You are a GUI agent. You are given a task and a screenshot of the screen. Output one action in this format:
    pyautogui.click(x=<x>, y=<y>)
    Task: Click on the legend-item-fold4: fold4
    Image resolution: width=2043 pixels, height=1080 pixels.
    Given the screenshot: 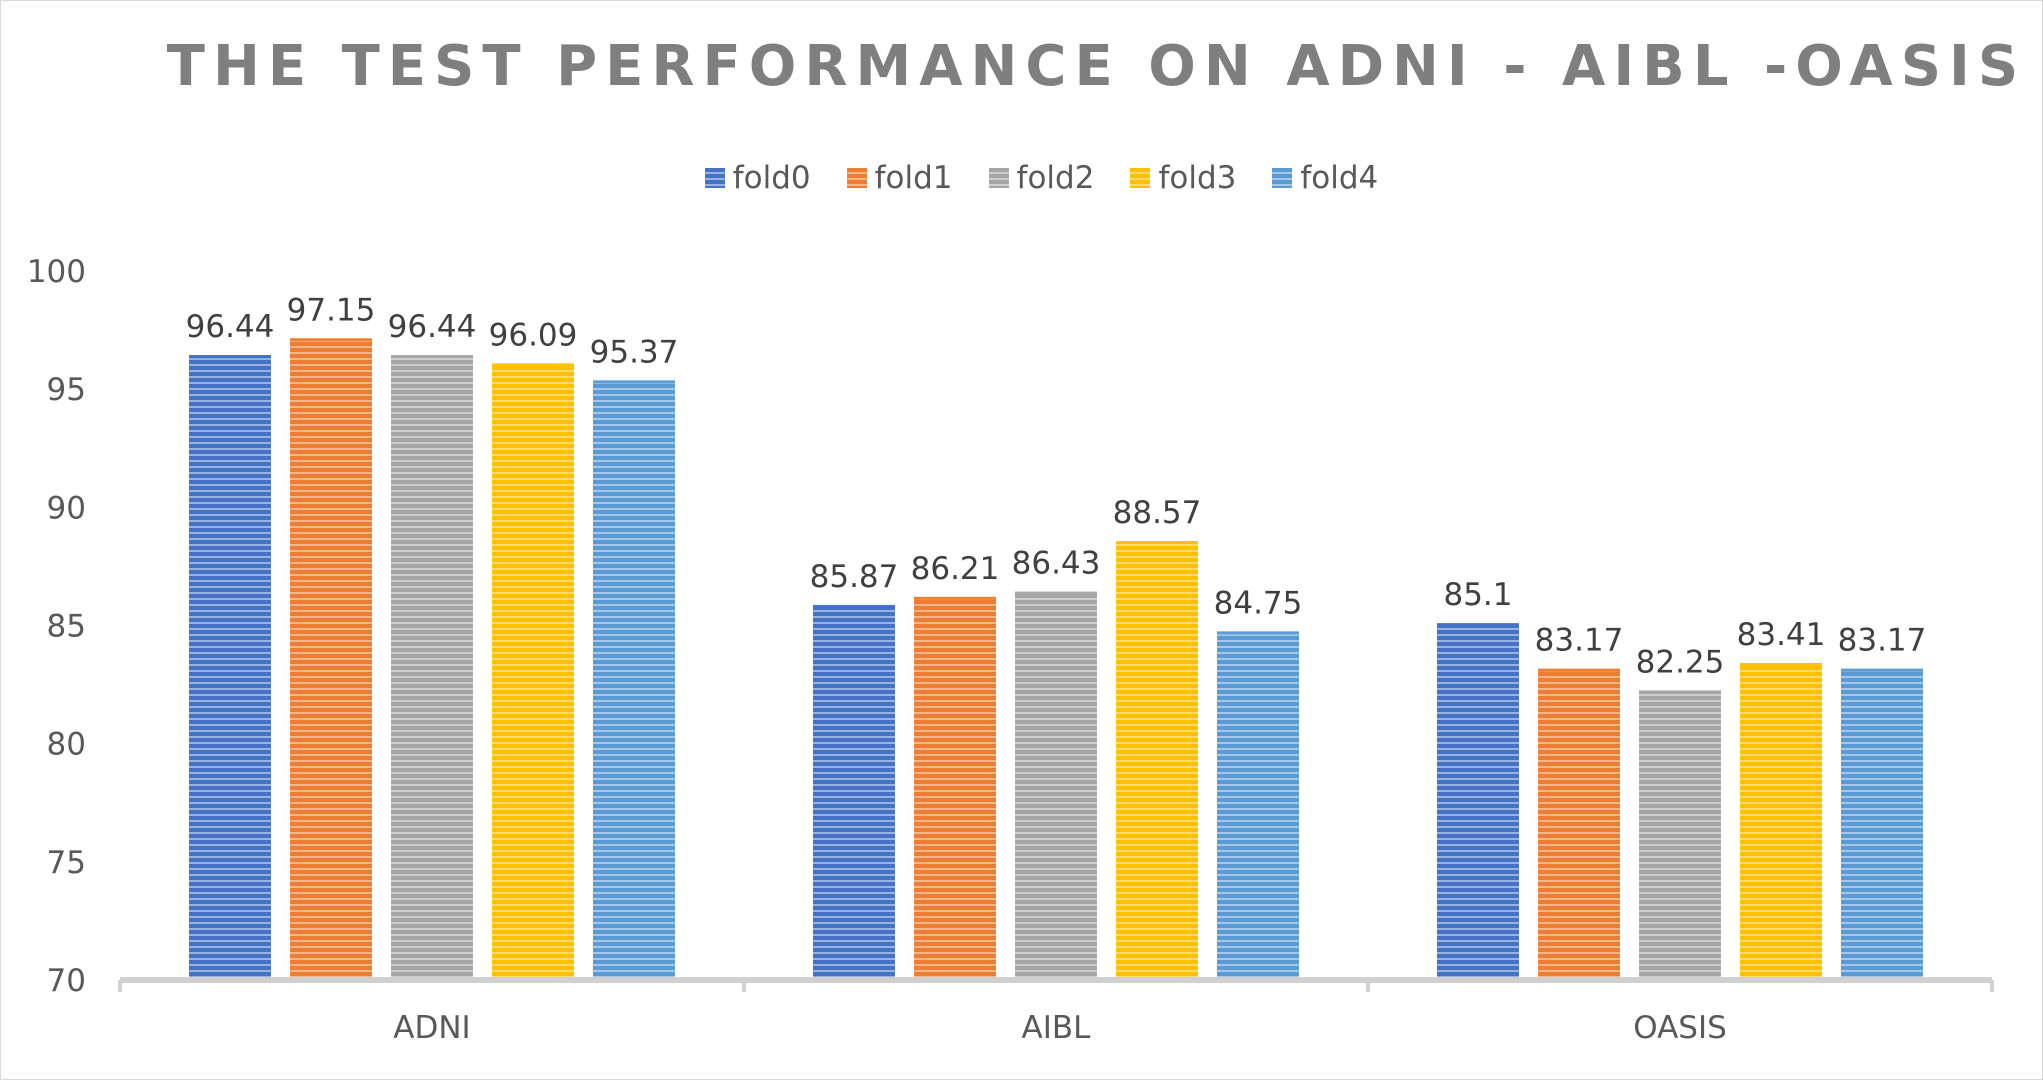 What is the action you would take?
    pyautogui.click(x=1325, y=178)
    